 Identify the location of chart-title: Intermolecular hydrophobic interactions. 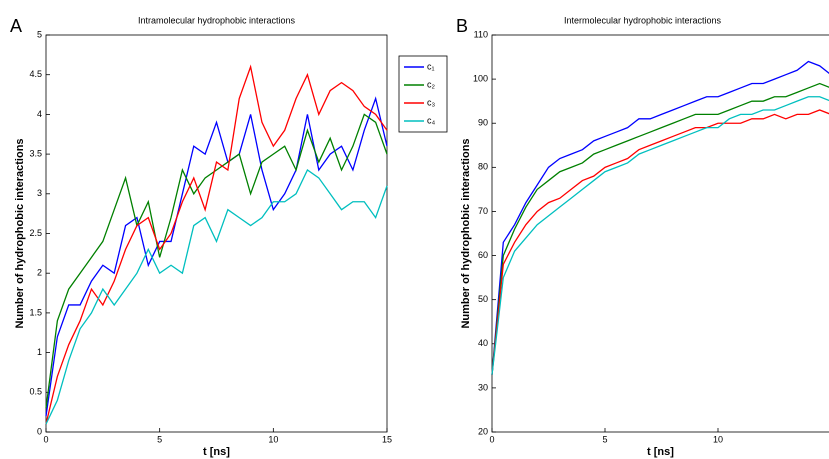
(643, 20).